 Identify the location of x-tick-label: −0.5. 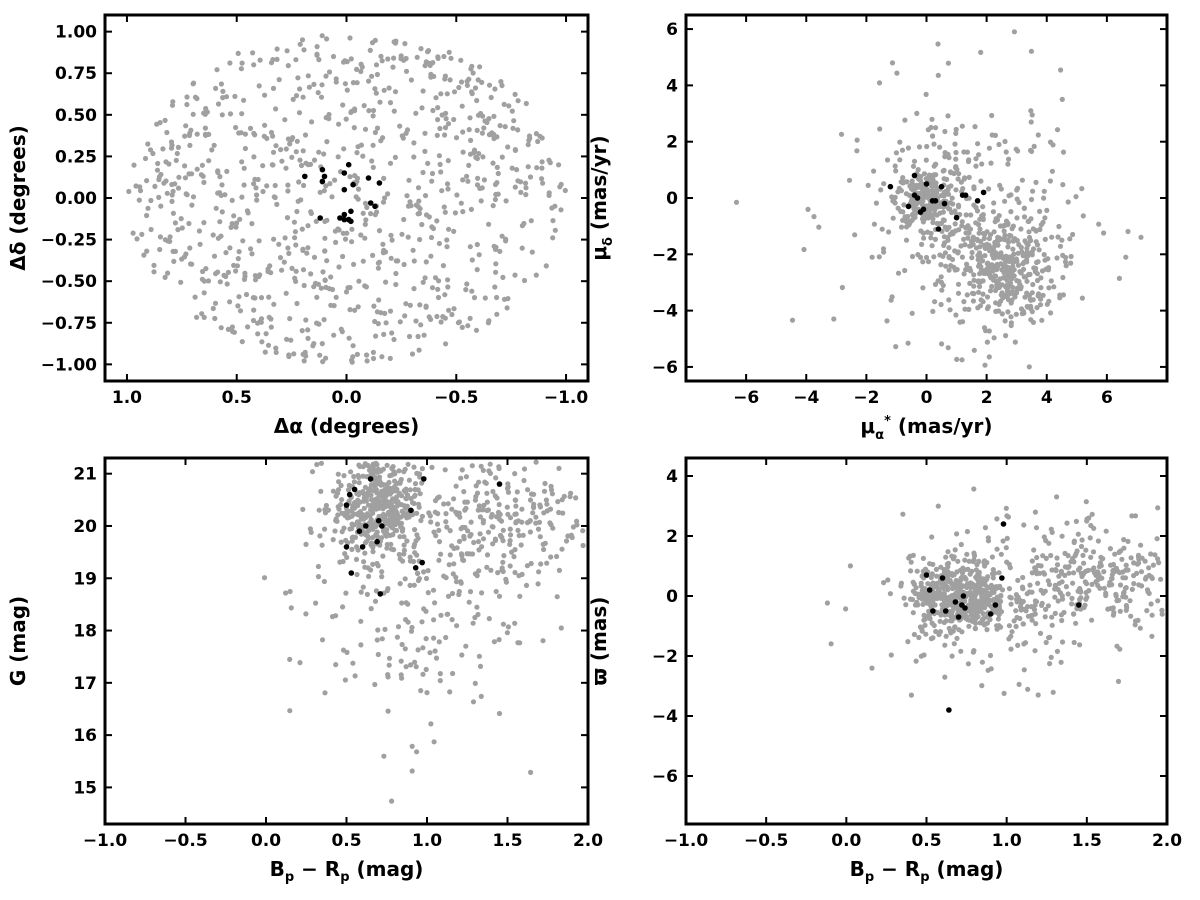
(766, 841).